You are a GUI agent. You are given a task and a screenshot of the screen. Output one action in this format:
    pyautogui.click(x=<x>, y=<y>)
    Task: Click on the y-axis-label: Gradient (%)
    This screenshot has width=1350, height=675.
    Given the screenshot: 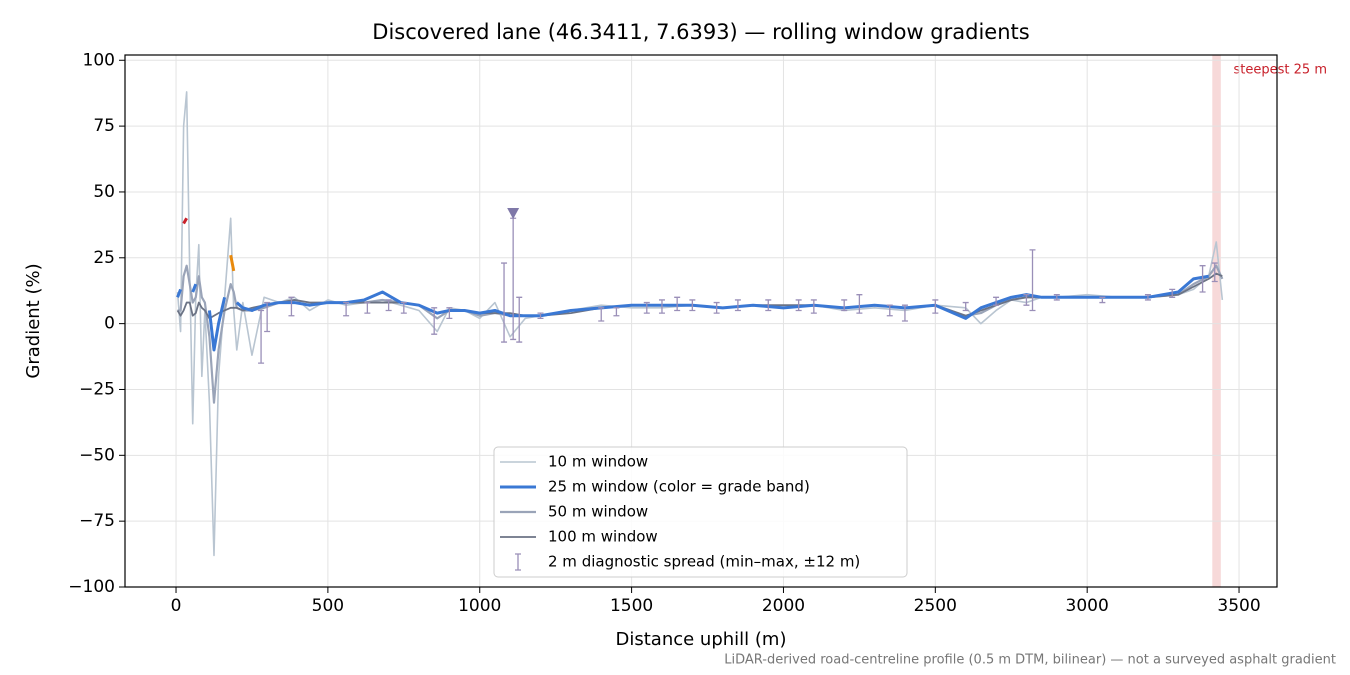 What is the action you would take?
    pyautogui.click(x=33, y=320)
    